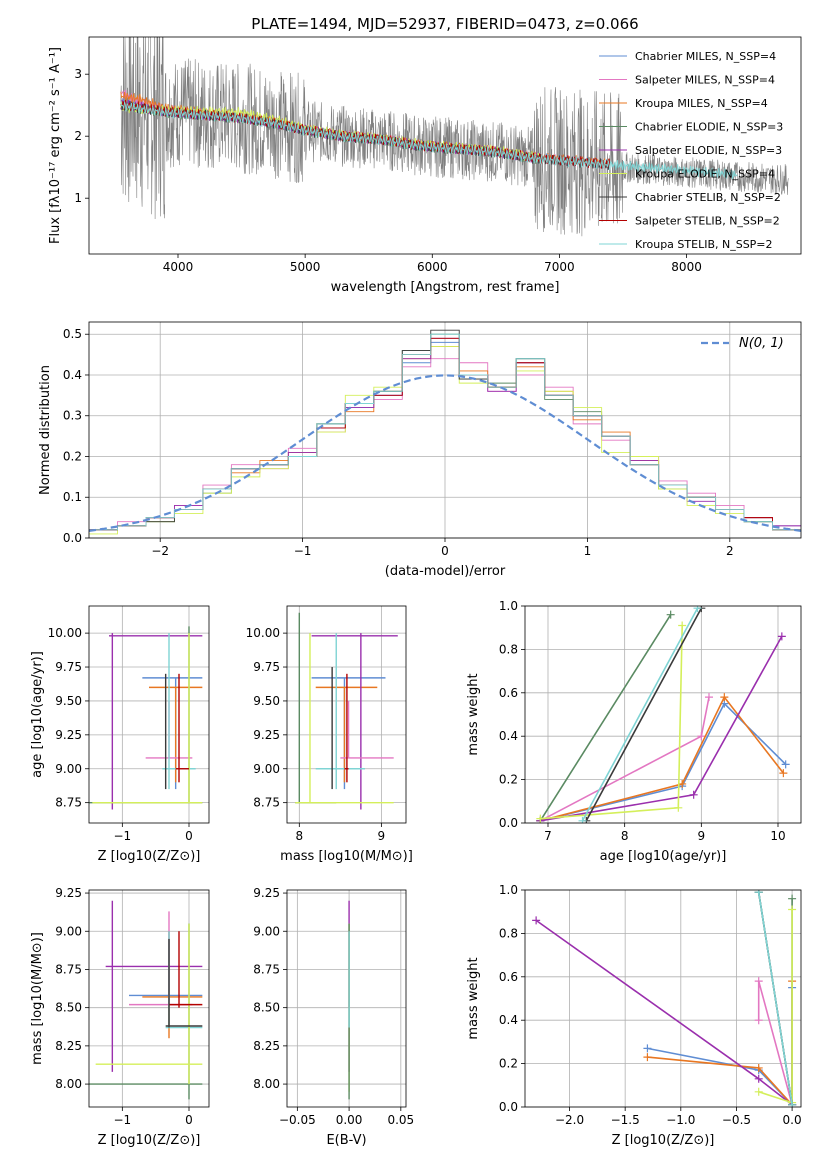  Describe the element at coordinates (445, 571) in the screenshot. I see `x-axis-label: (data-model)/error` at that location.